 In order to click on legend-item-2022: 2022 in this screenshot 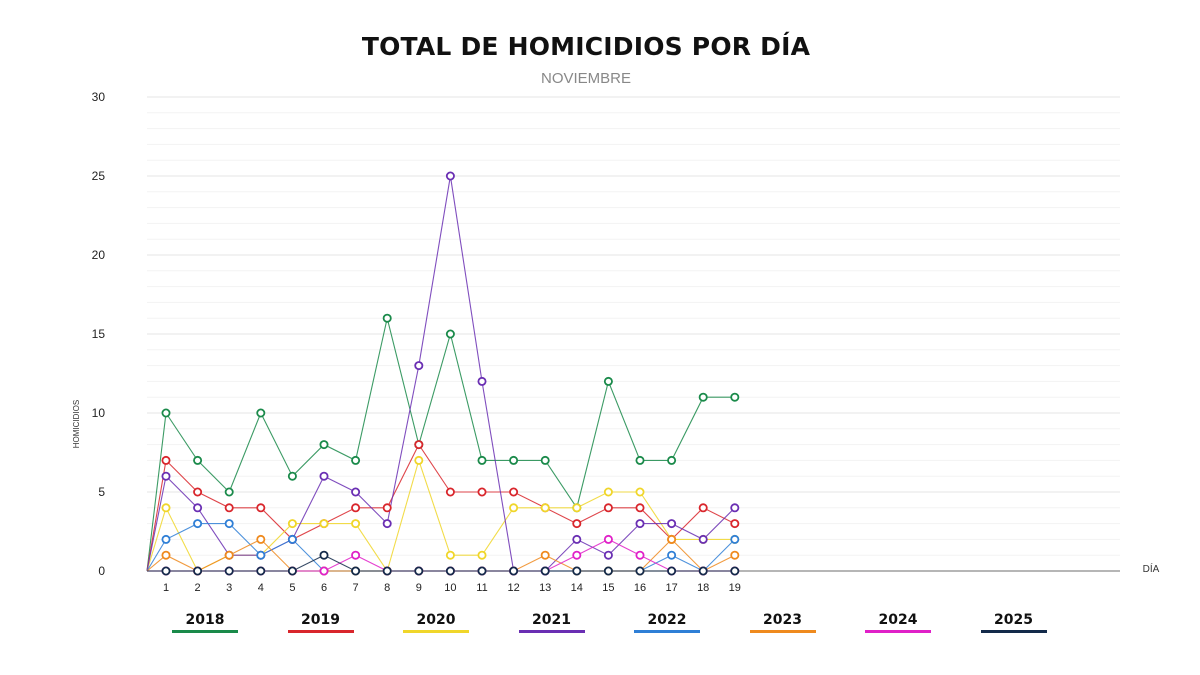, I will do `click(667, 622)`.